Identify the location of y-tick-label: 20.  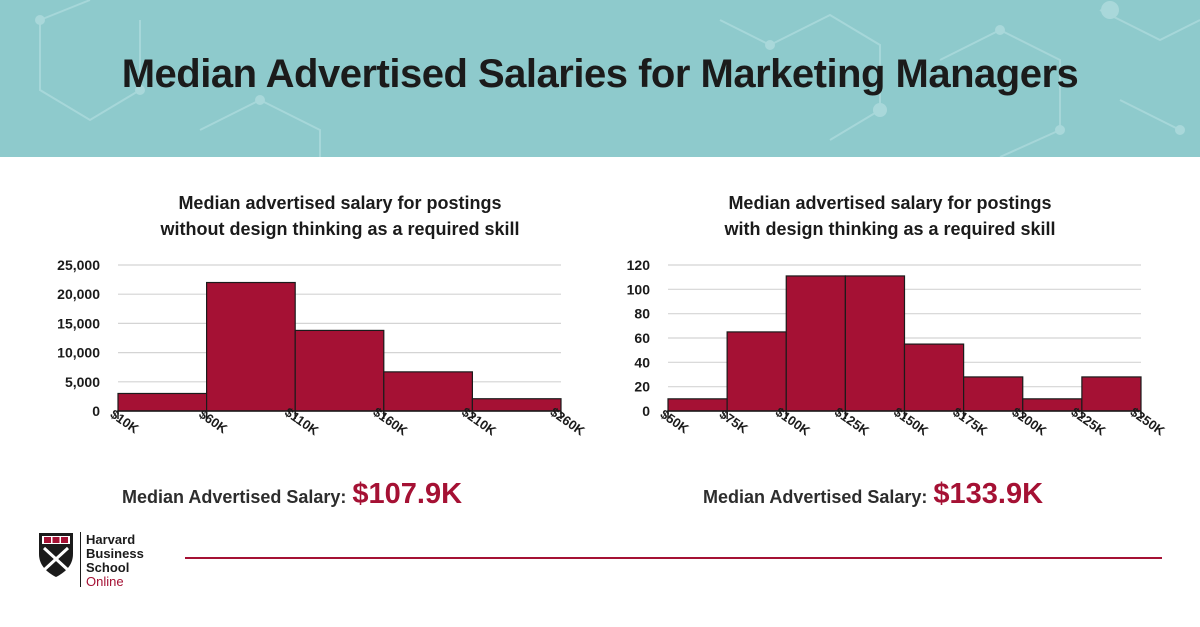
(642, 387).